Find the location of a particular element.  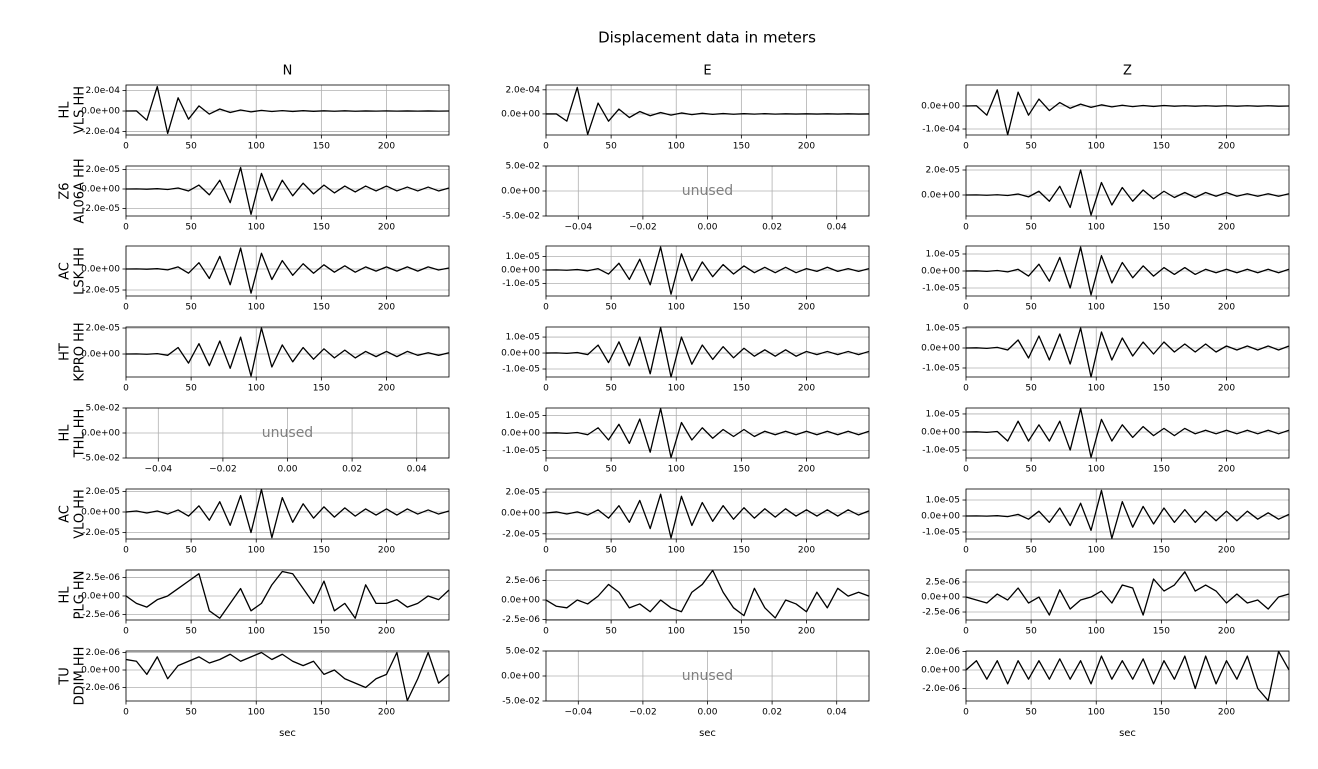

row-label-station: VLO HH is located at coordinates (80, 514).